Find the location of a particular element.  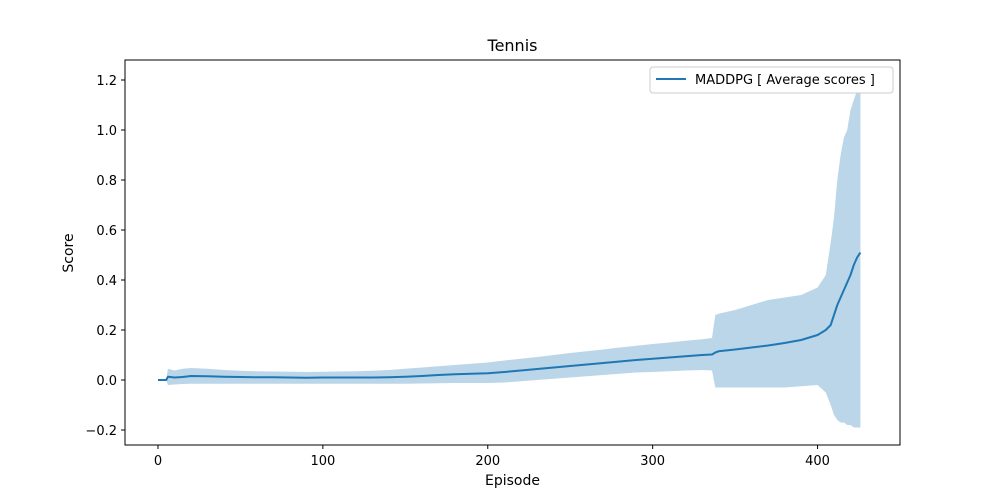

x-axis-label: Episode is located at coordinates (512, 481).